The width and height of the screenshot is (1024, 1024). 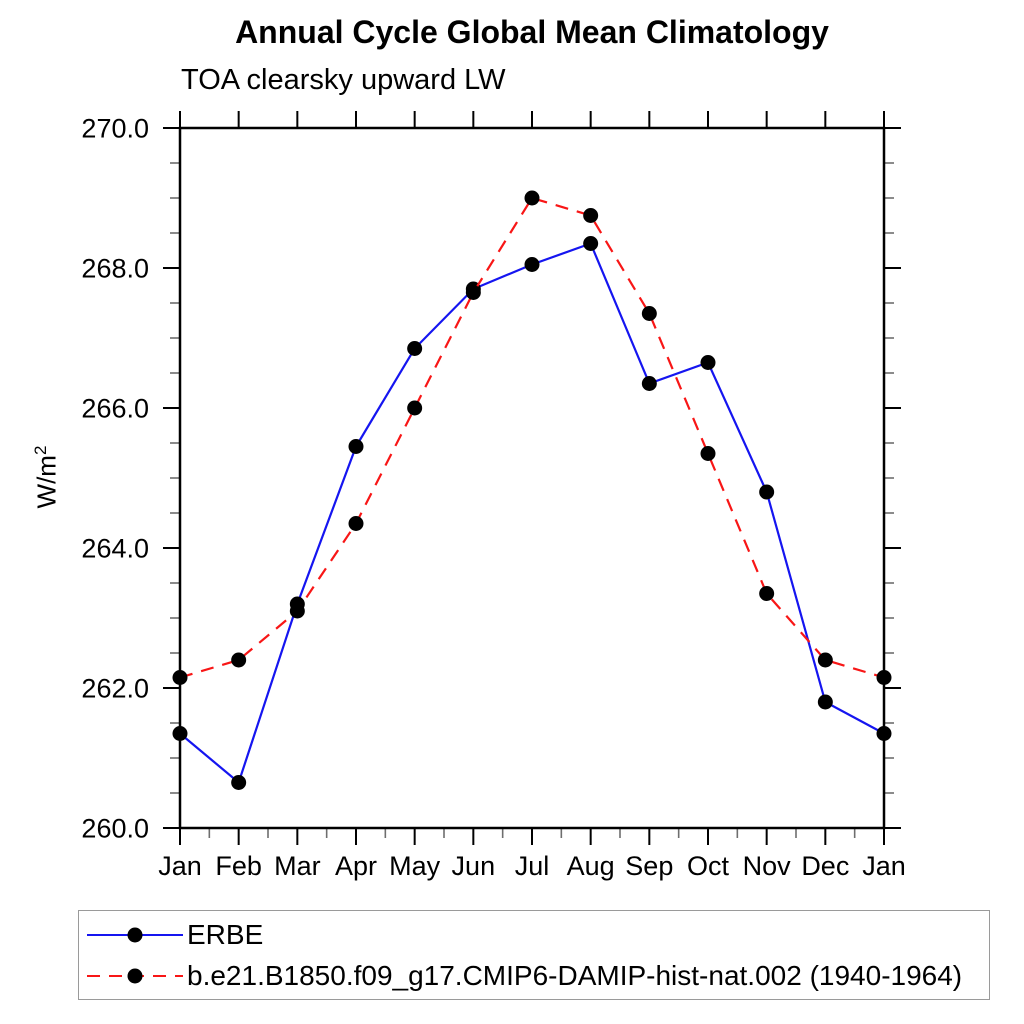 I want to click on y-tick-label: 260.0, so click(x=115, y=829).